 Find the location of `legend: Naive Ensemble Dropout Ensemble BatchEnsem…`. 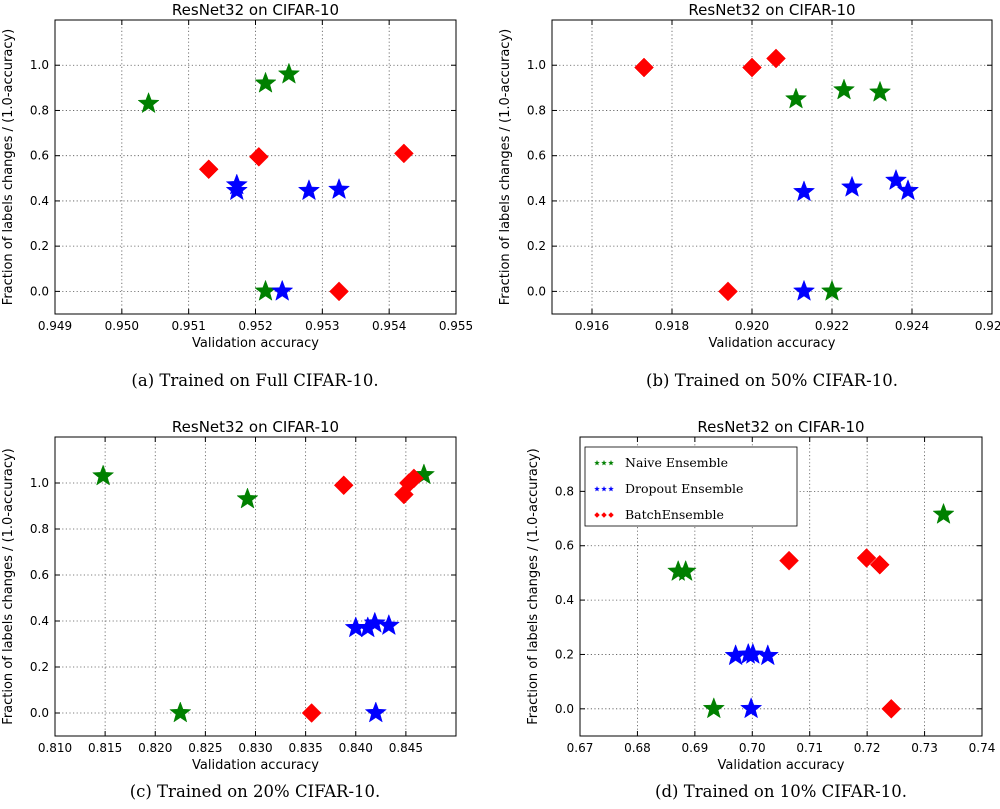

legend: Naive Ensemble Dropout Ensemble BatchEnsem… is located at coordinates (691, 486).